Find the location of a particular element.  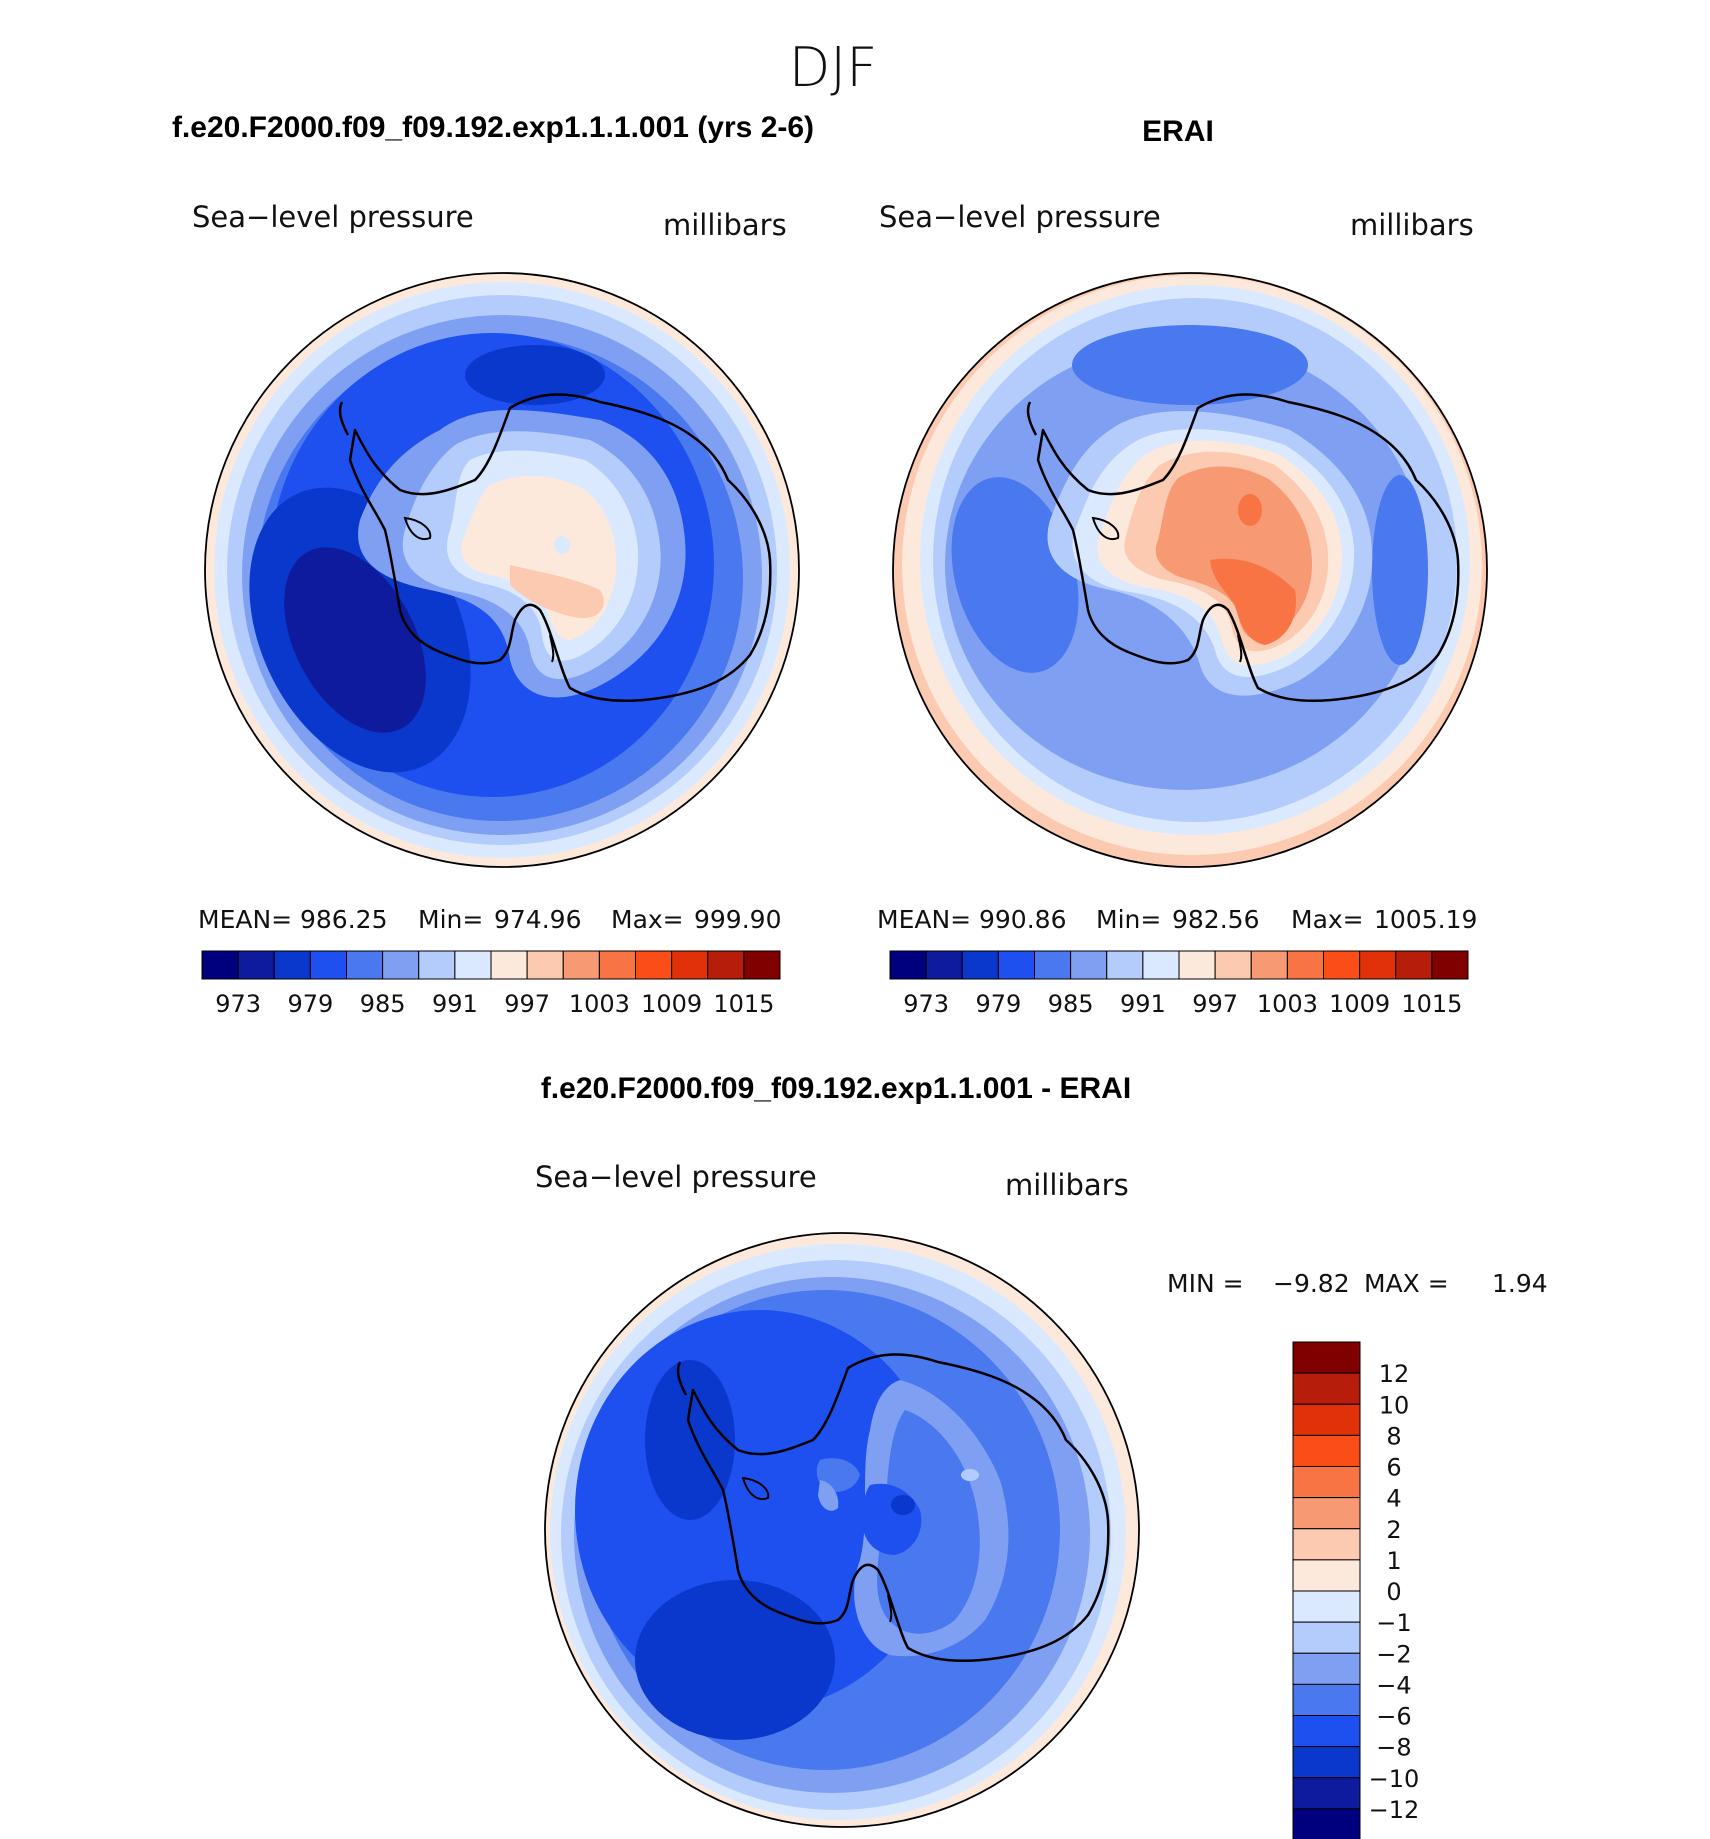

panel-erai-map-boundary is located at coordinates (1190, 570).